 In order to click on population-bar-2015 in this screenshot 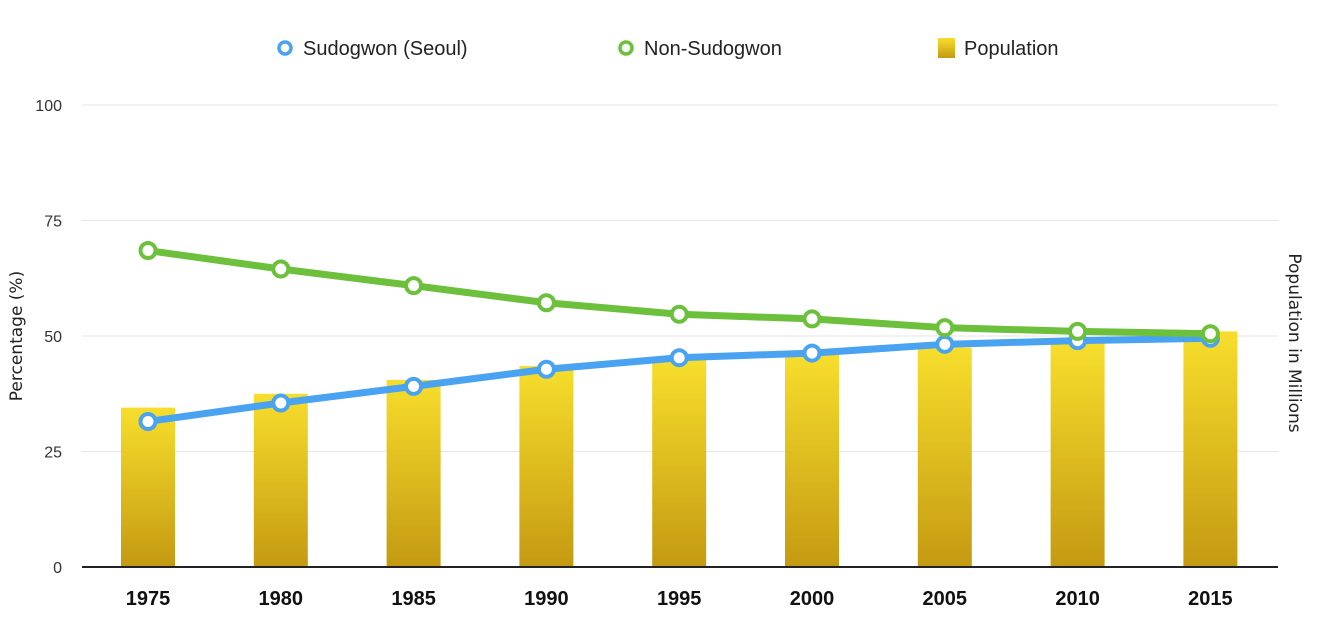, I will do `click(1210, 449)`.